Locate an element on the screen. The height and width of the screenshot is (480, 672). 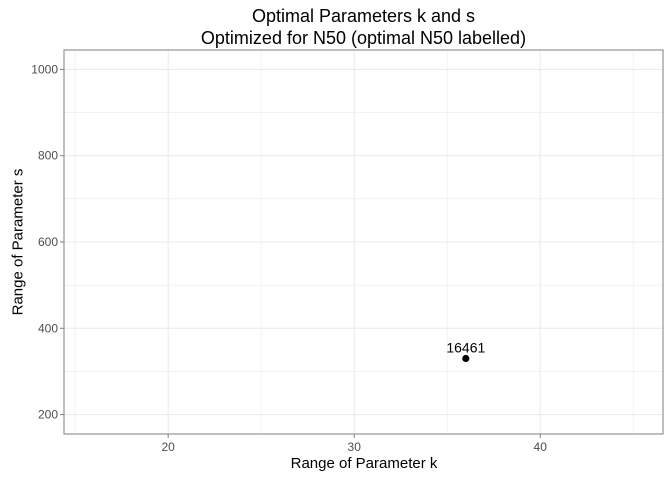
chart-title: Optimal Parameters k and s is located at coordinates (363, 16).